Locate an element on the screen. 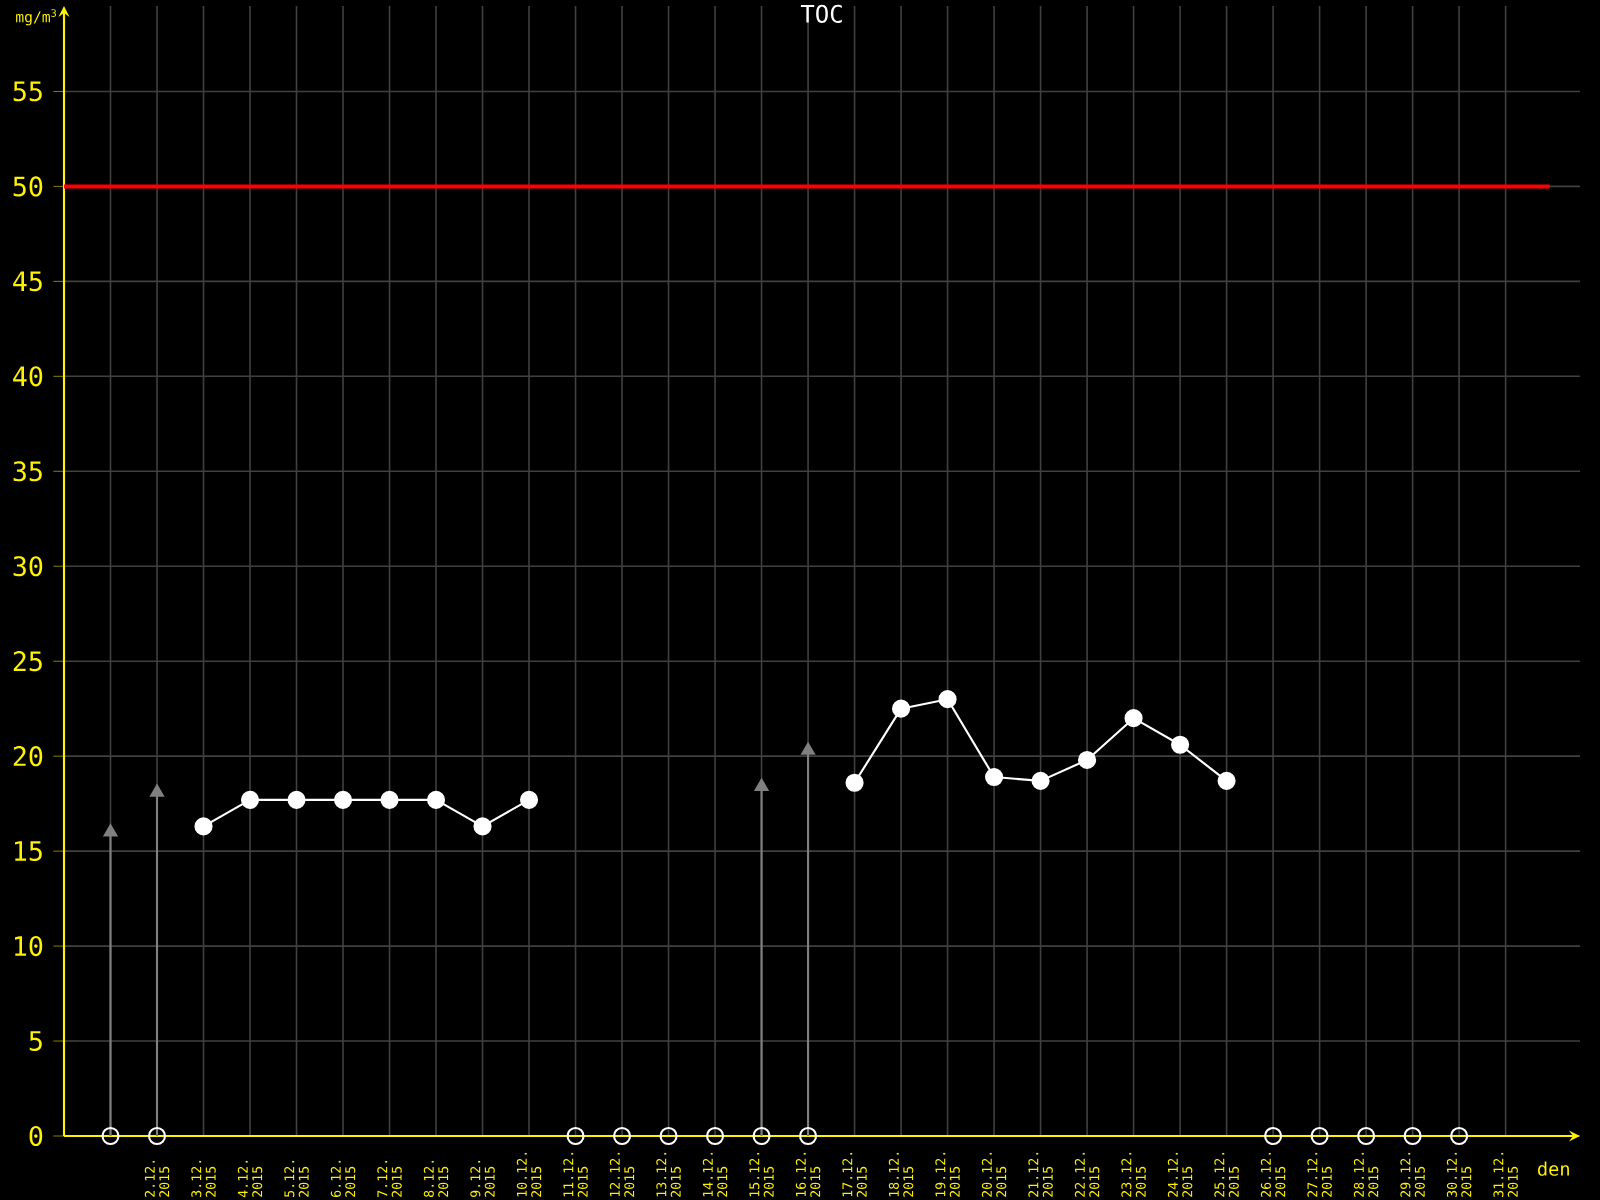 This screenshot has width=1600, height=1200. y-tick-label: 40 is located at coordinates (28, 376).